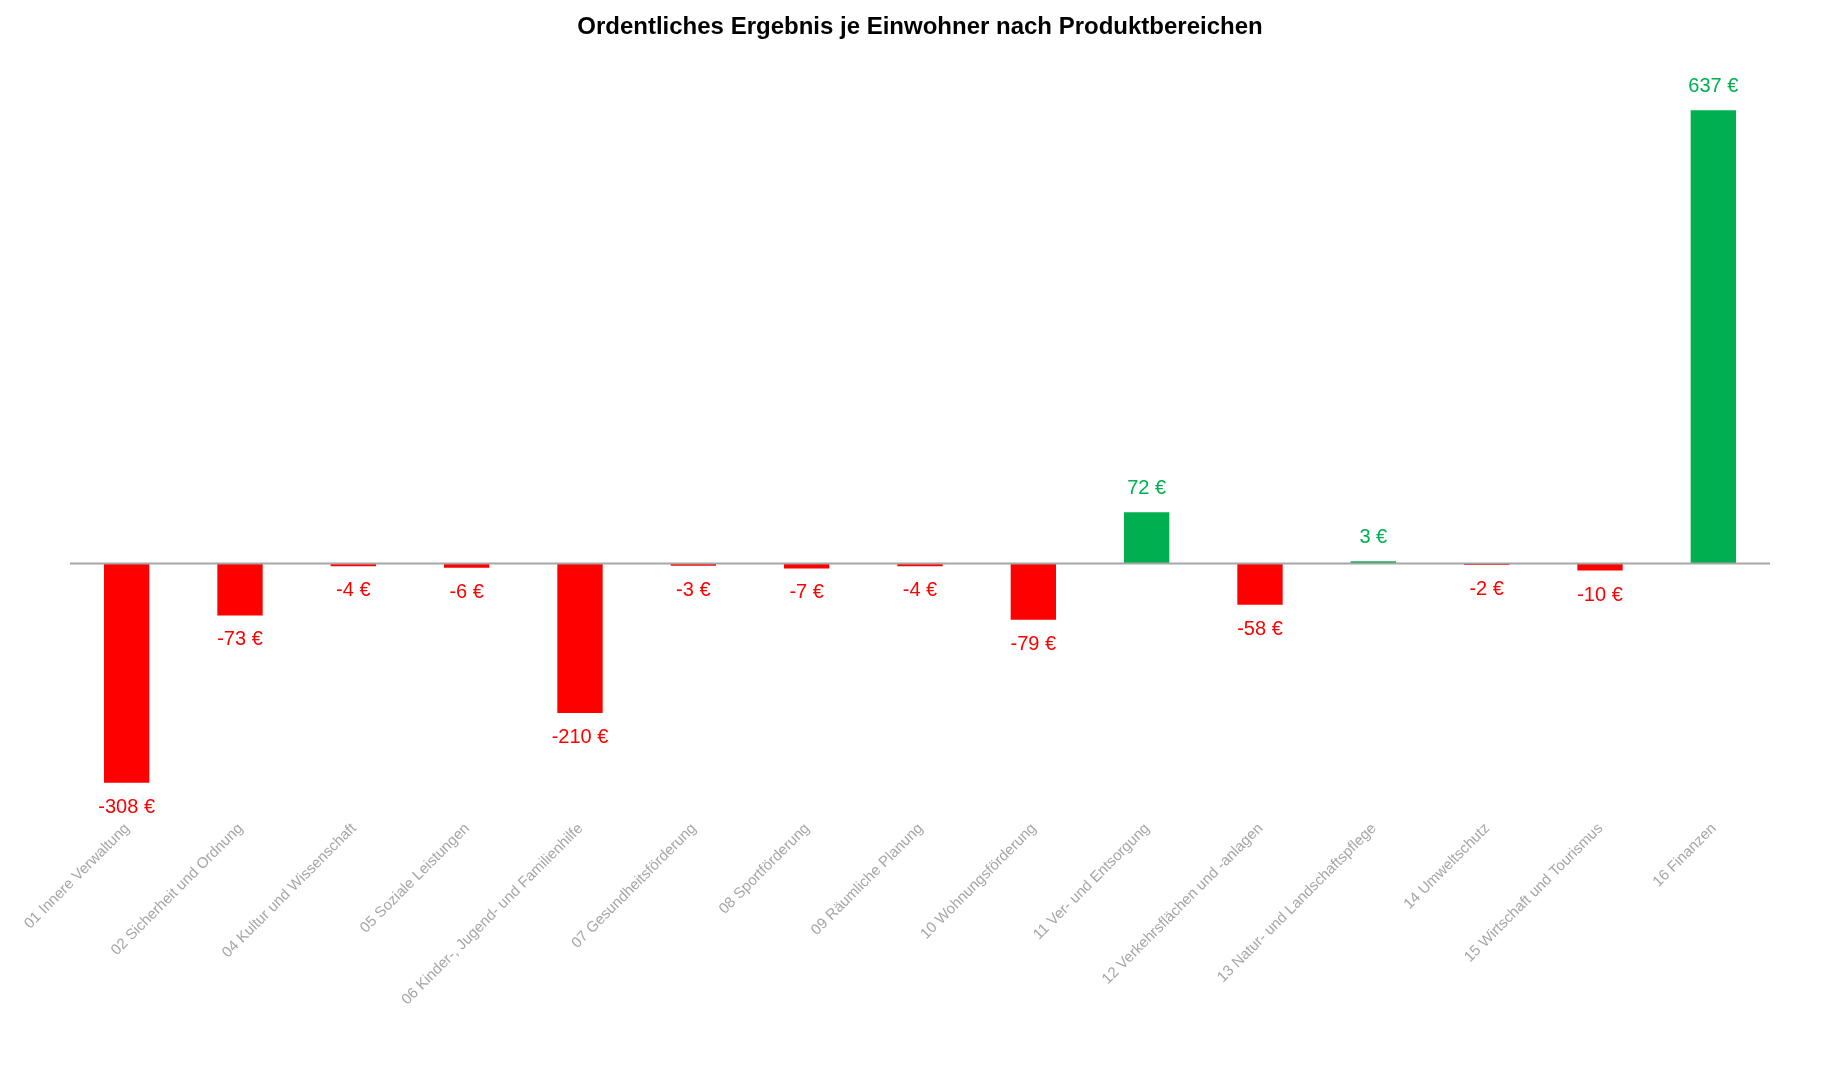  What do you see at coordinates (1147, 487) in the screenshot?
I see `data-label: 72 €` at bounding box center [1147, 487].